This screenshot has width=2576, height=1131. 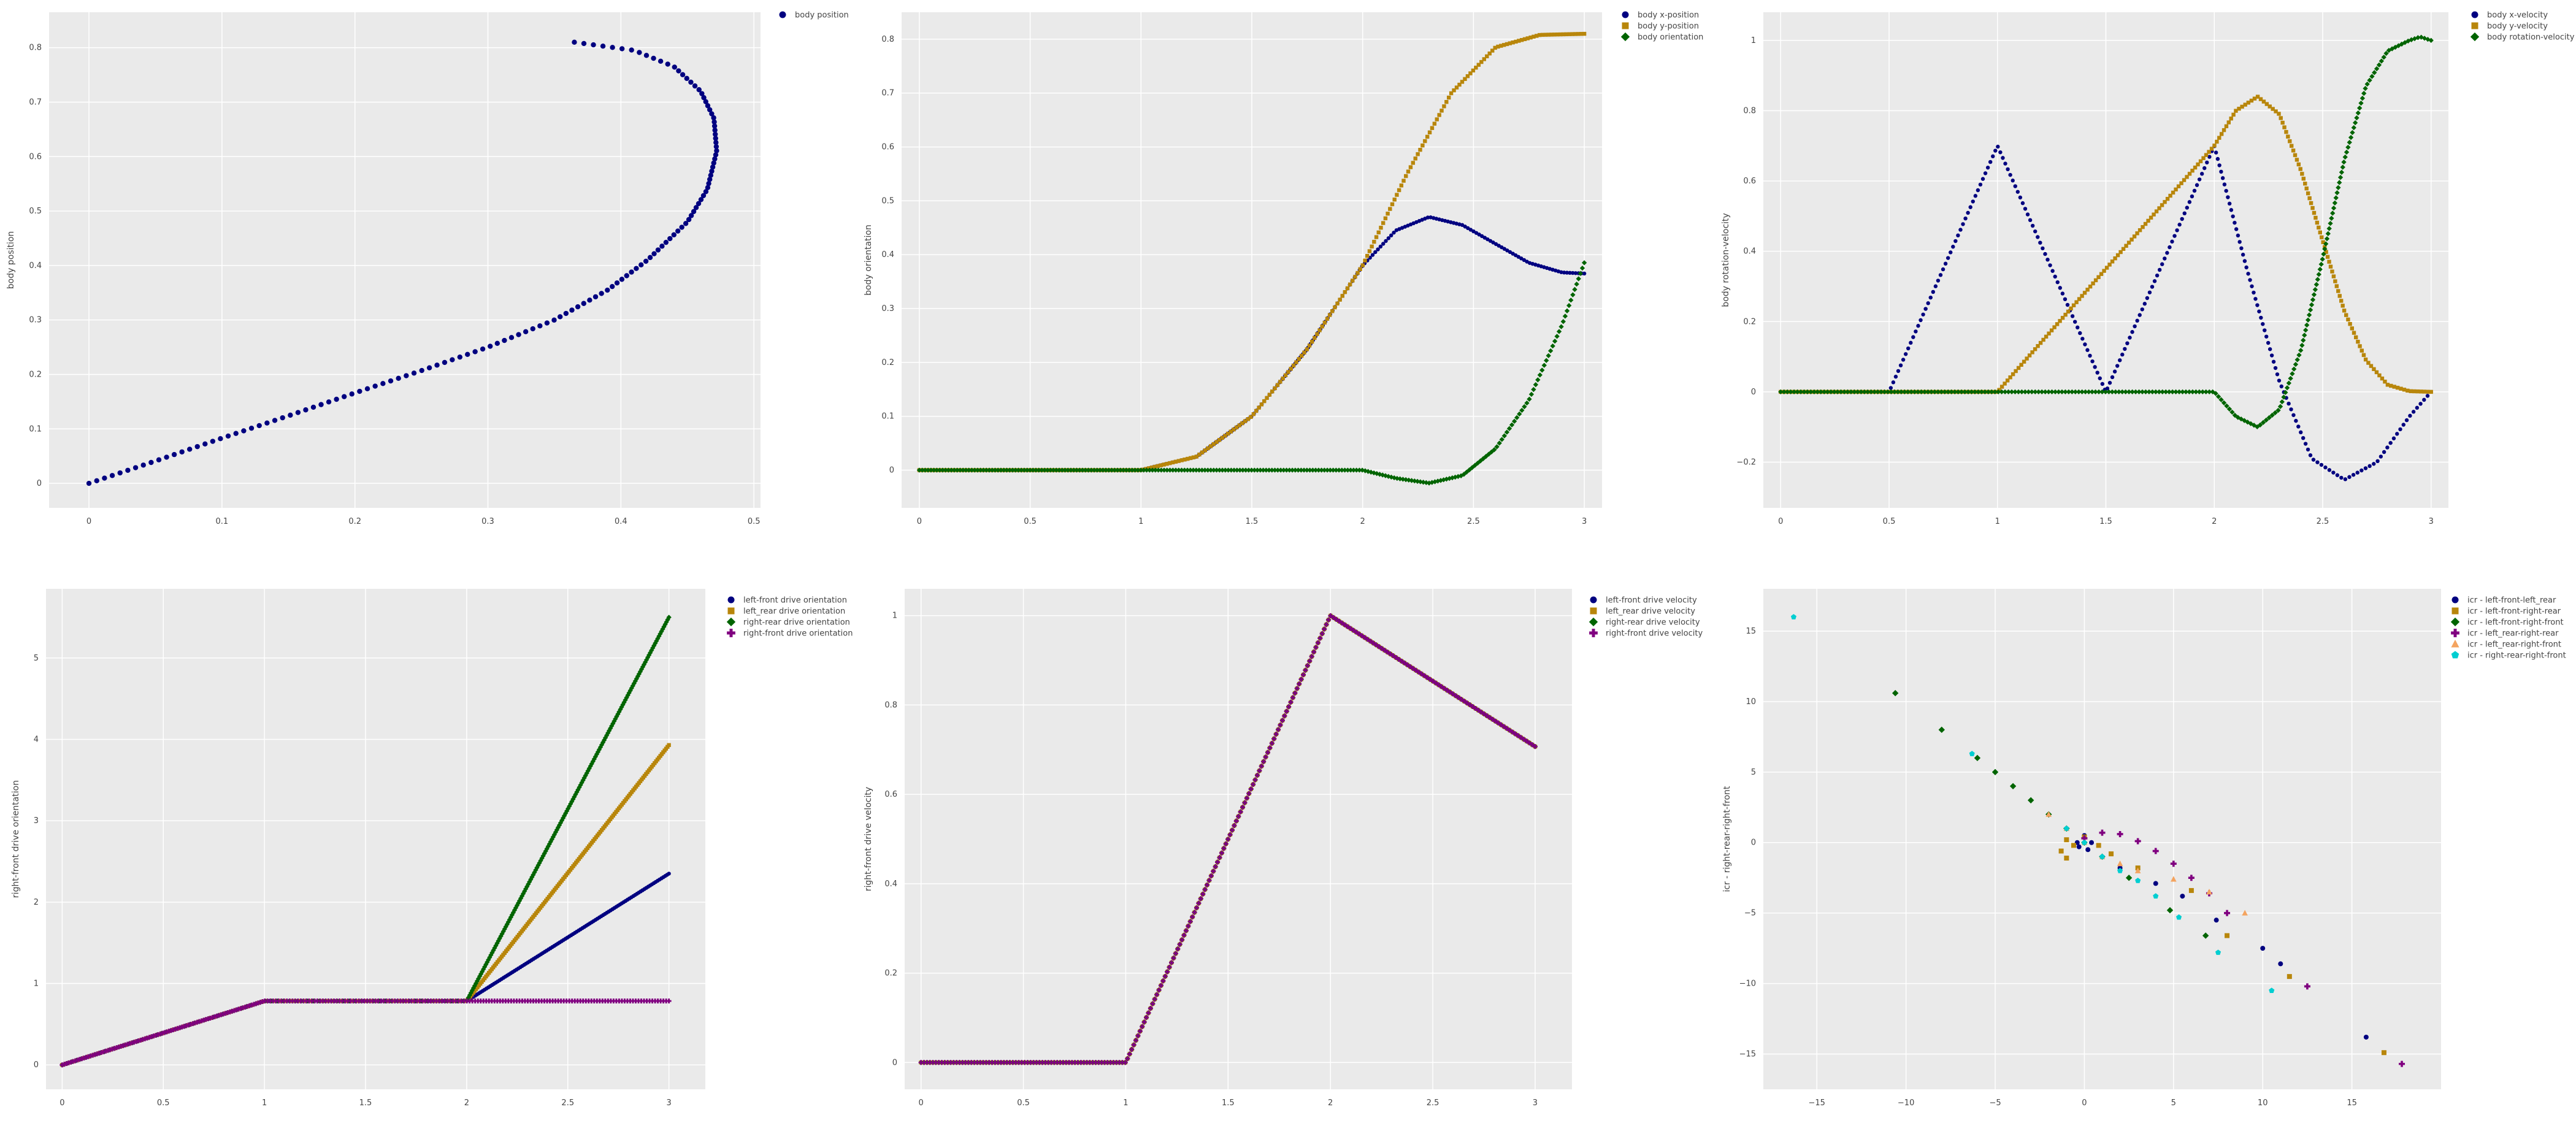 I want to click on x-tick-label: 0, so click(x=2084, y=1103).